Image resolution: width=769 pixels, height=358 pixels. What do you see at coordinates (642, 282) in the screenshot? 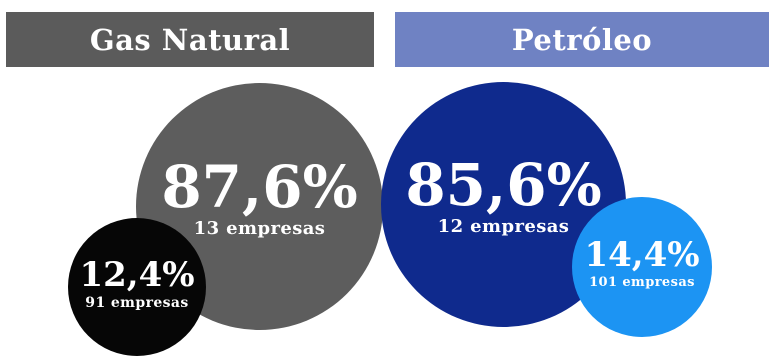
I see `oil-small-share-companies: 101 empresas` at bounding box center [642, 282].